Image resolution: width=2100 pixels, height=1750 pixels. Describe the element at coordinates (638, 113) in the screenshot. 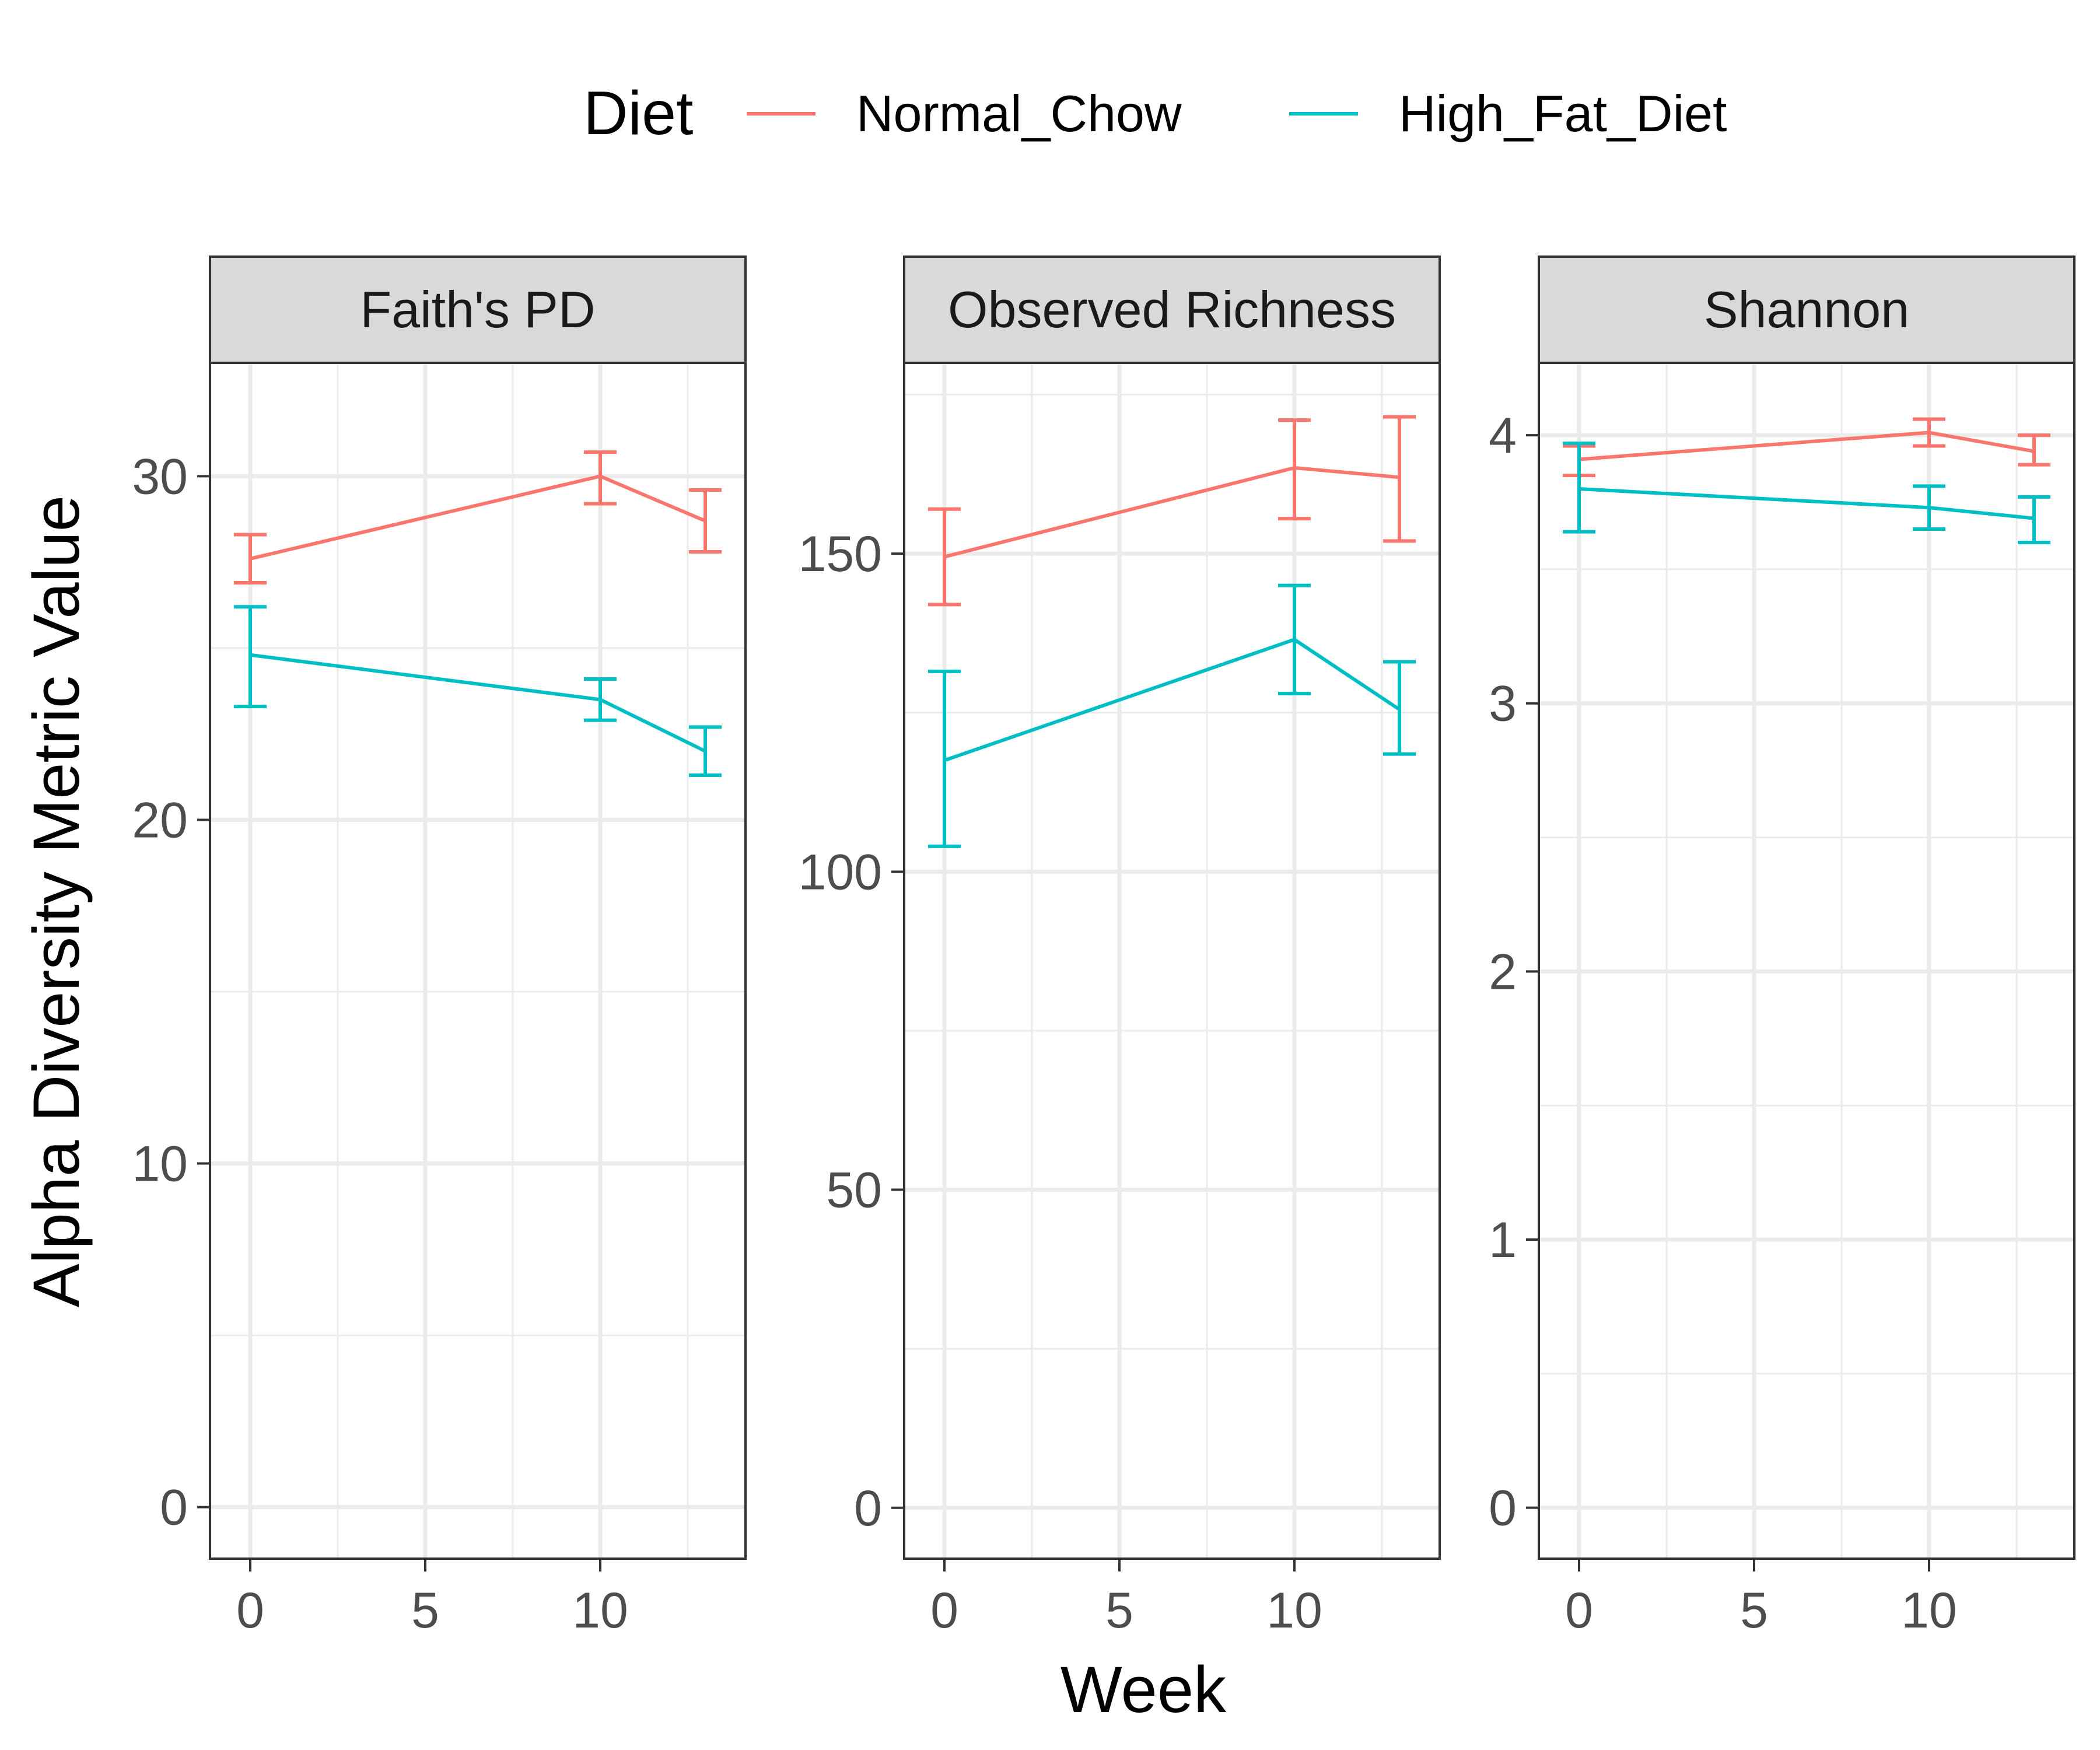

I see `legend-title: Diet` at that location.